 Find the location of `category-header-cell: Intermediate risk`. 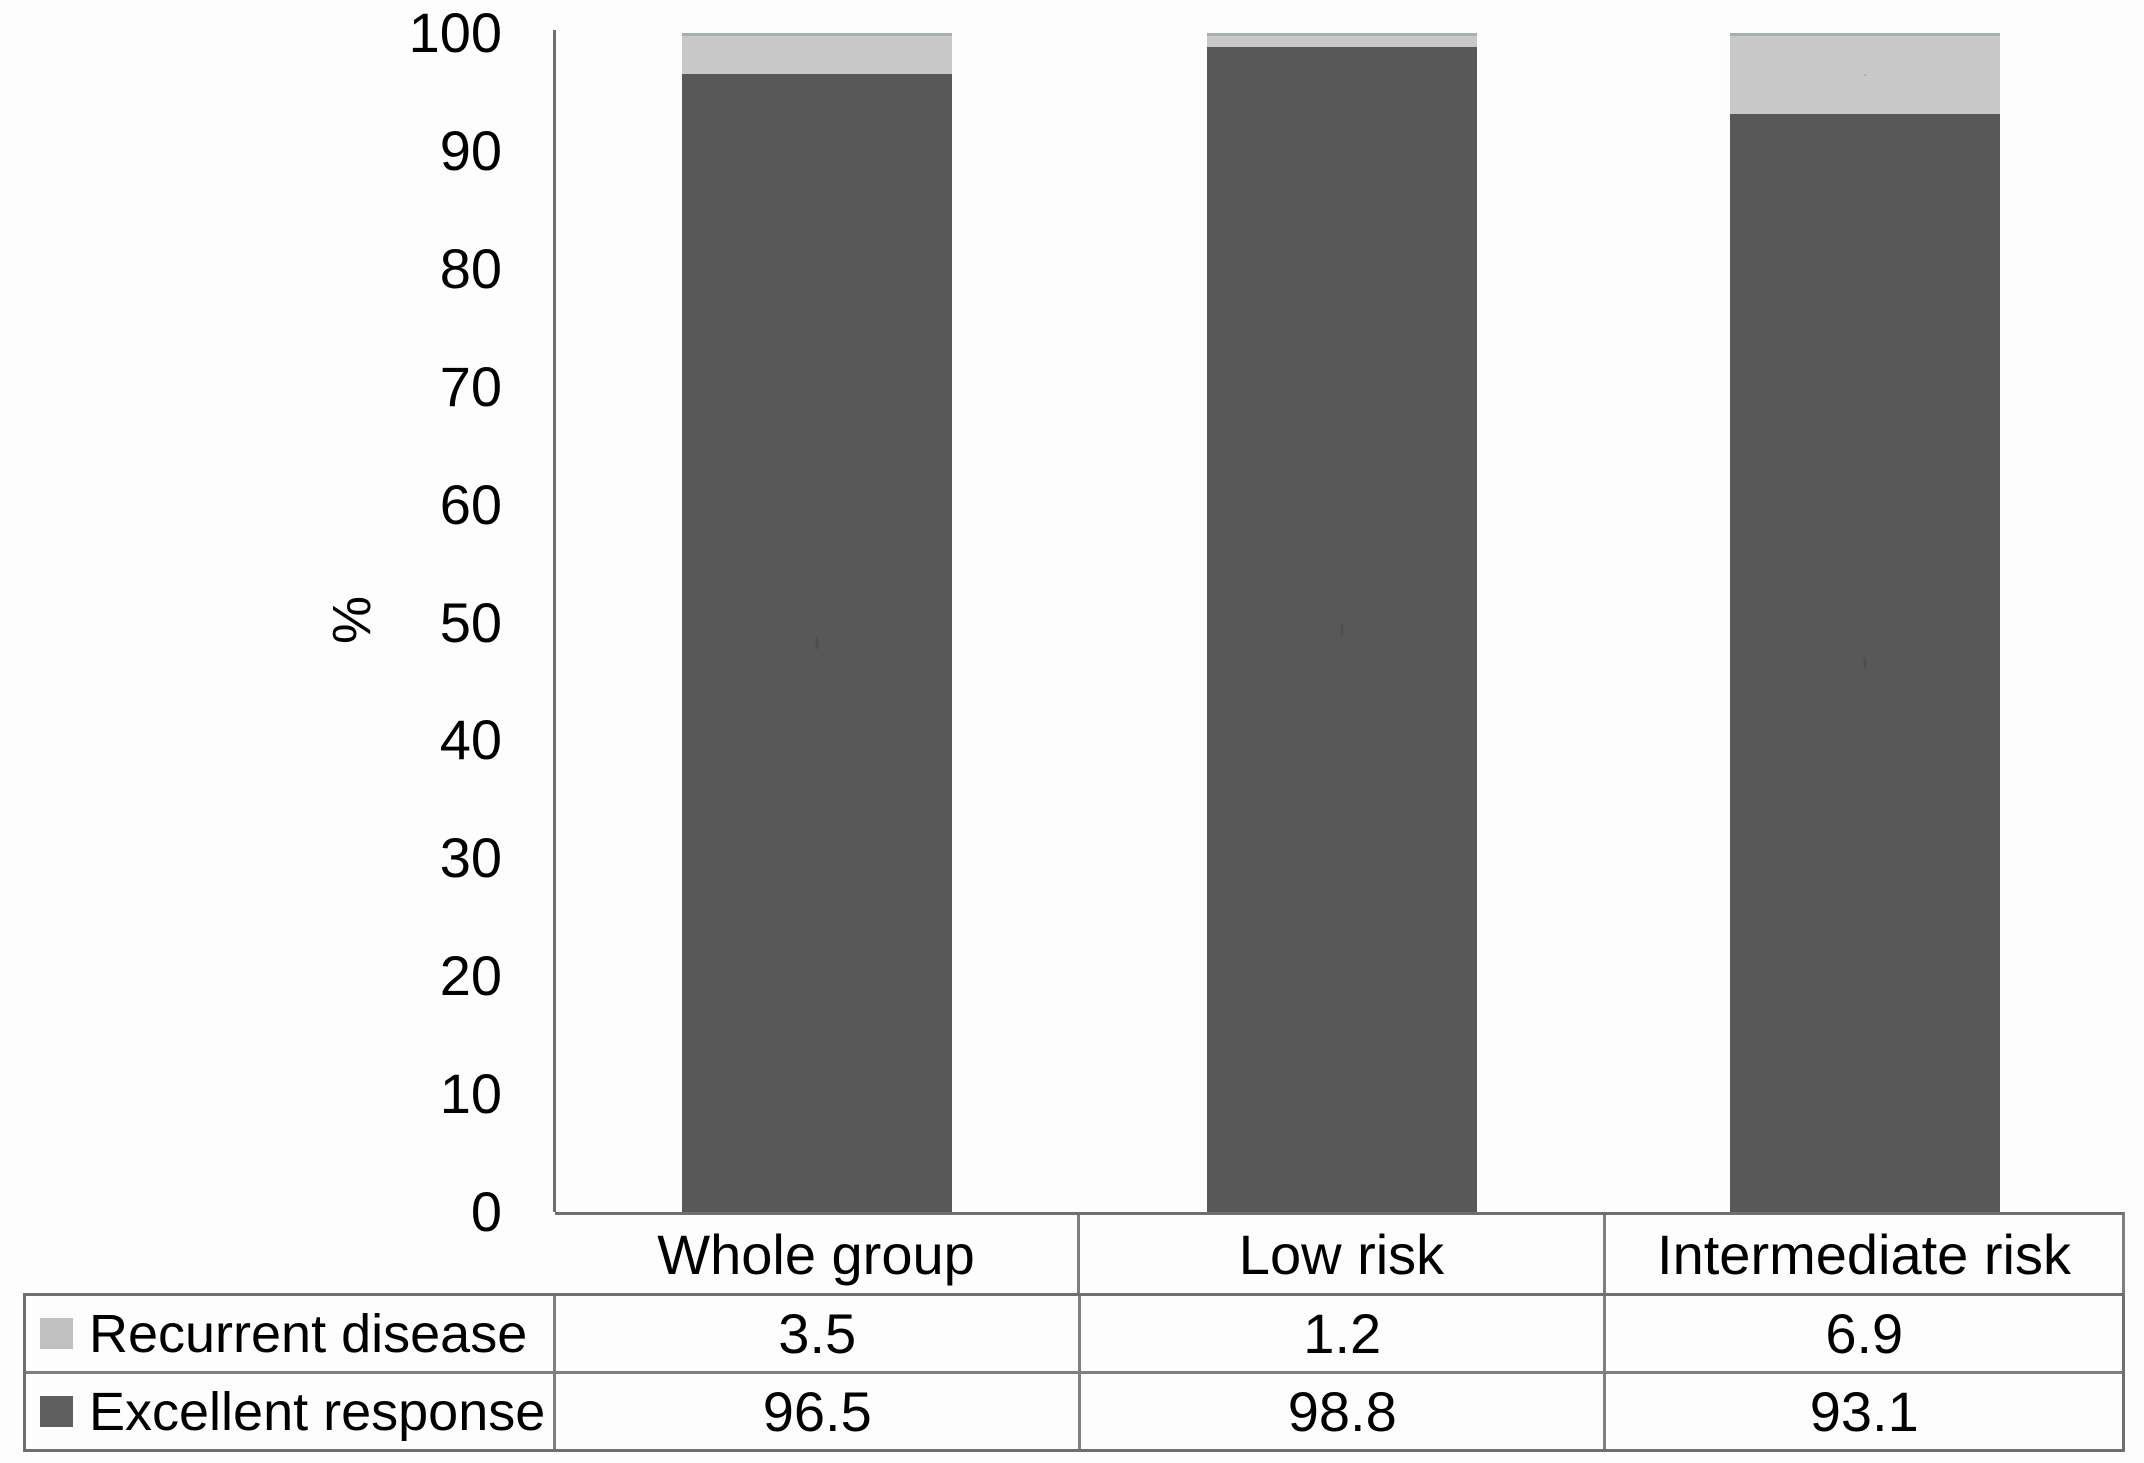

category-header-cell: Intermediate risk is located at coordinates (1862, 1254).